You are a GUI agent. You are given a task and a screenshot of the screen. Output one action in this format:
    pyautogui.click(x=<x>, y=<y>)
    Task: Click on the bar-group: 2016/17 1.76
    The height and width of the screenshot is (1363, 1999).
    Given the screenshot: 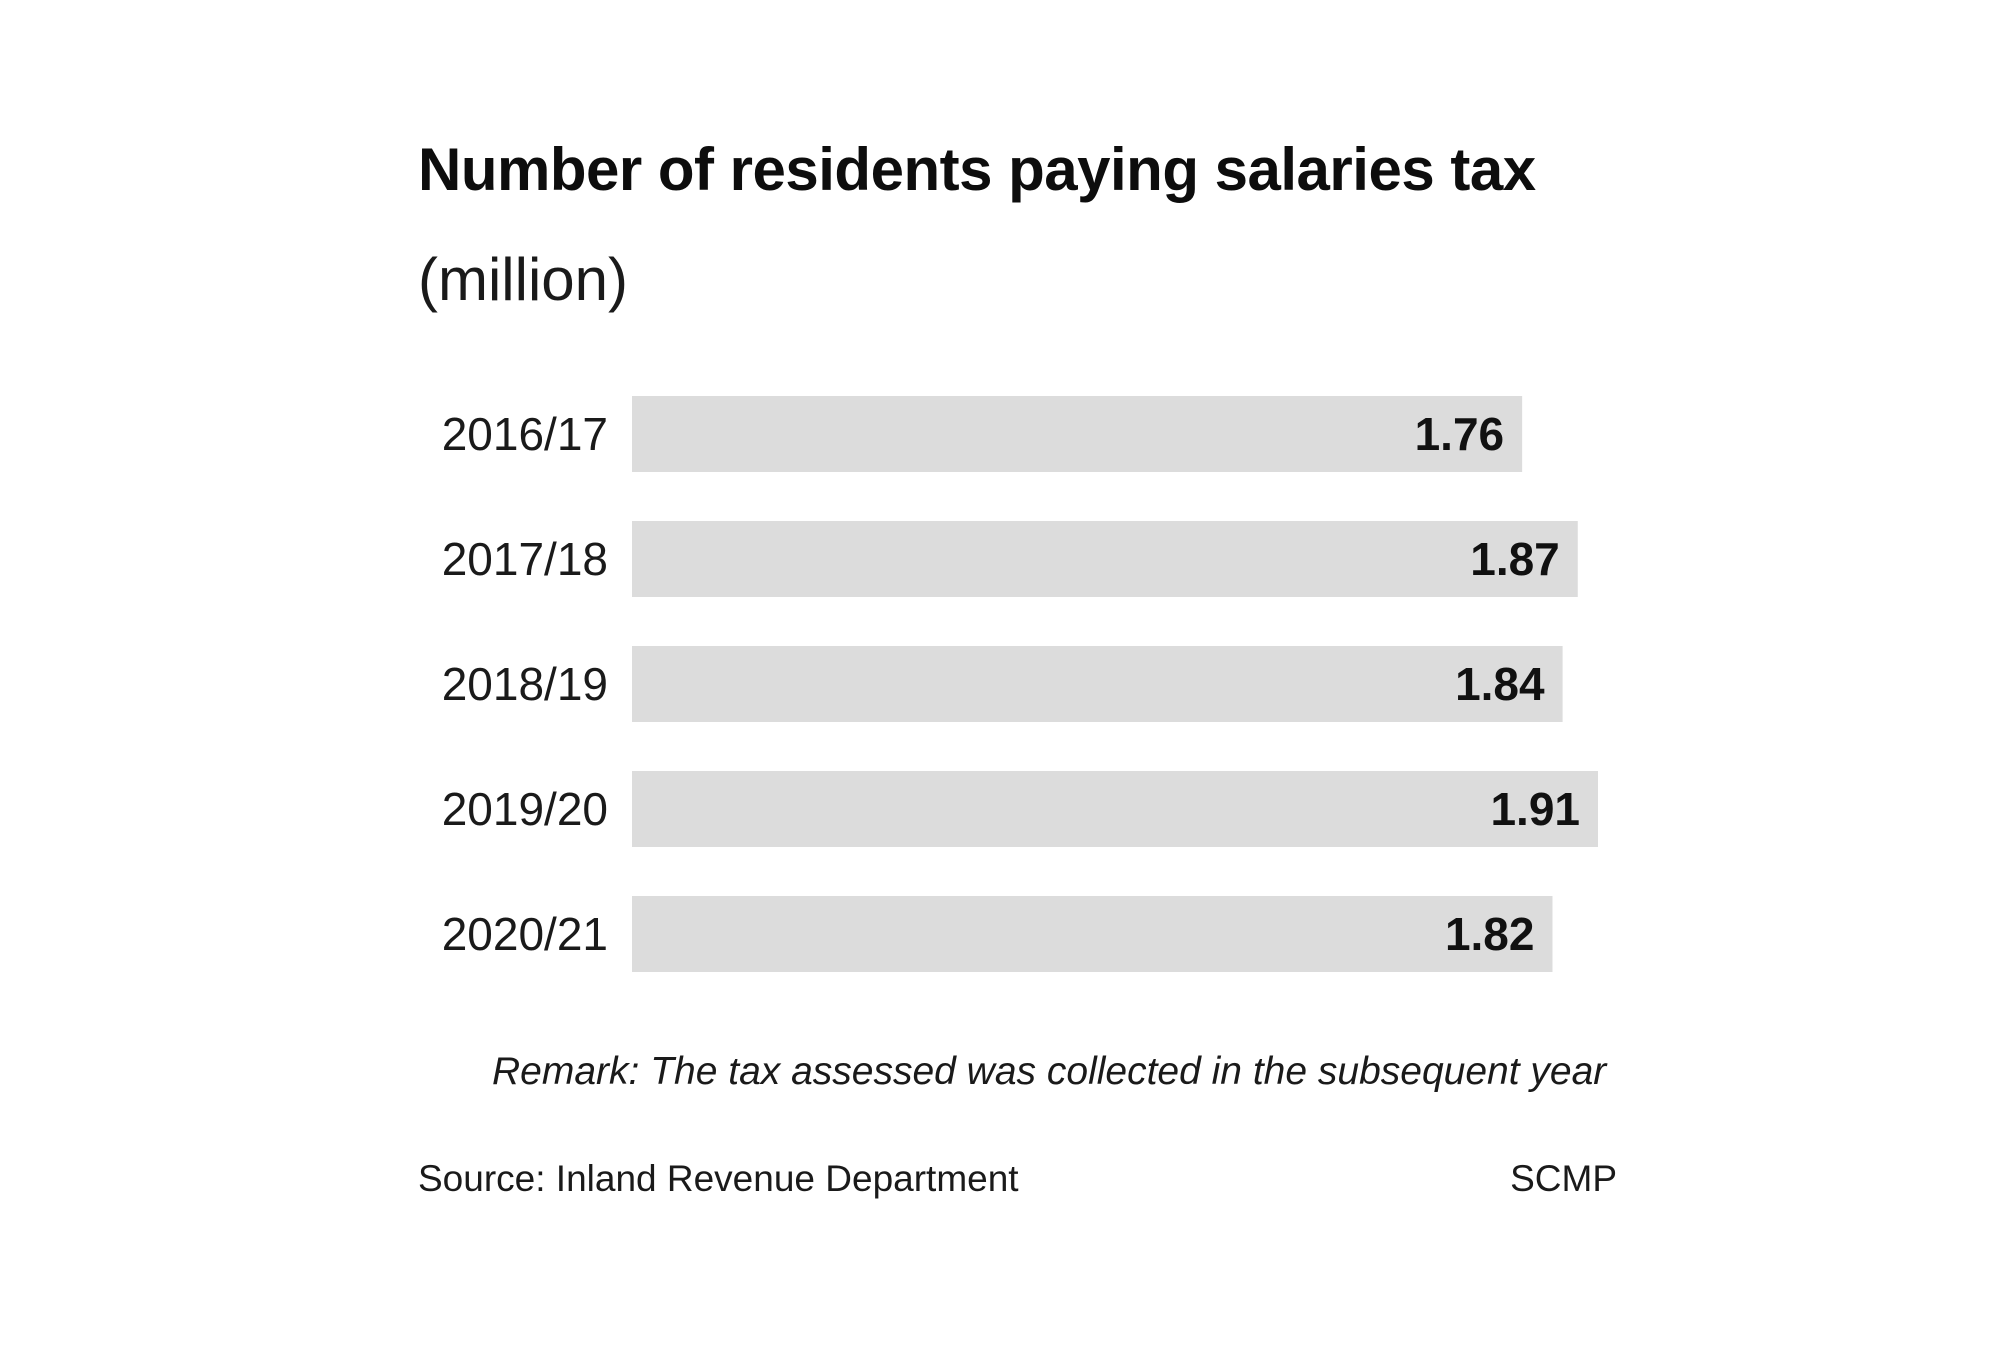 What is the action you would take?
    pyautogui.click(x=982, y=434)
    